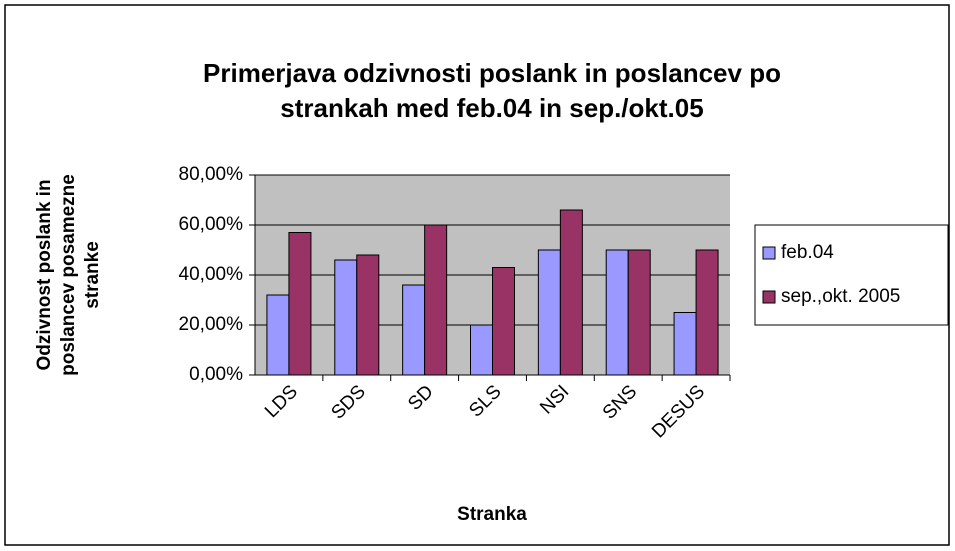 The width and height of the screenshot is (955, 551). I want to click on y-tick-label: 60,00%, so click(211, 224).